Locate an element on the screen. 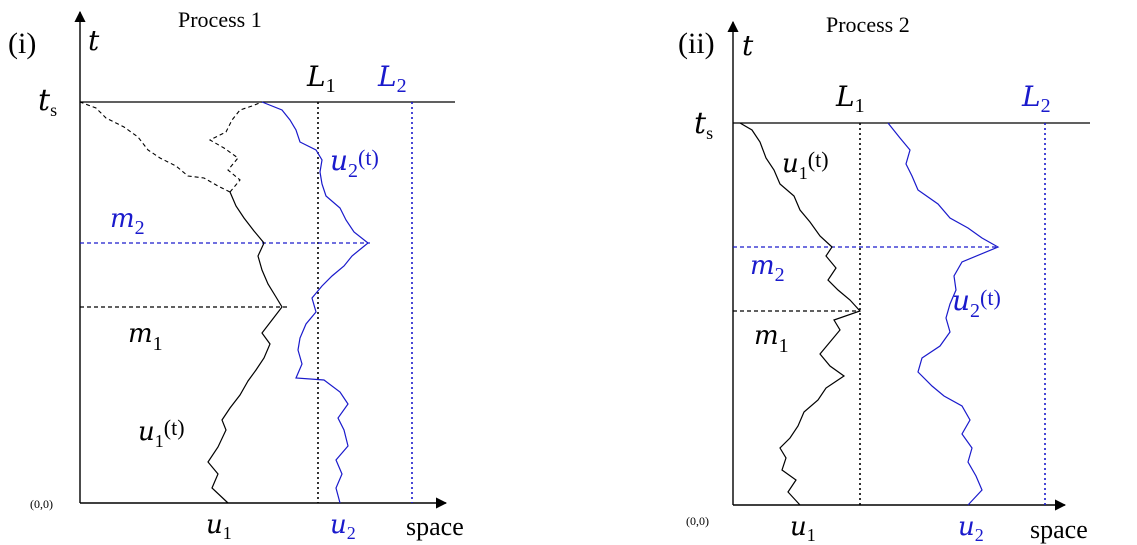  u1-discarded-path is located at coordinates (155, 147).